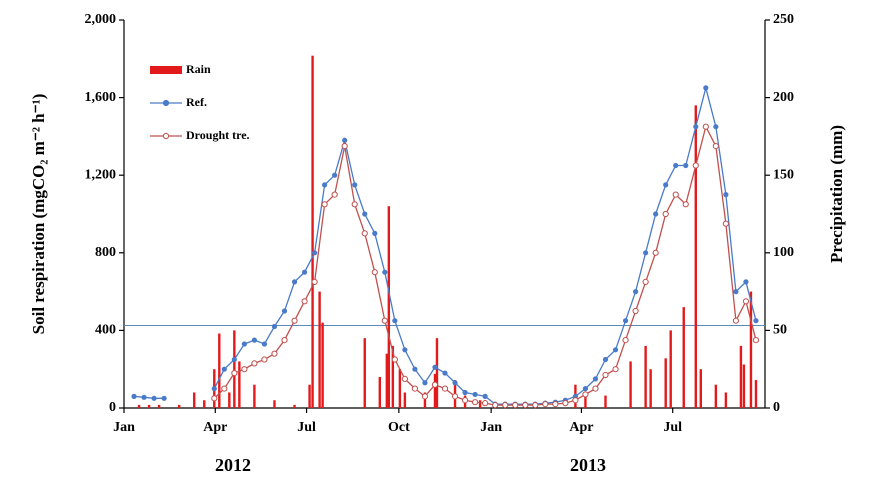 This screenshot has width=895, height=494. Describe the element at coordinates (218, 135) in the screenshot. I see `legend-label: Drought tre.` at that location.